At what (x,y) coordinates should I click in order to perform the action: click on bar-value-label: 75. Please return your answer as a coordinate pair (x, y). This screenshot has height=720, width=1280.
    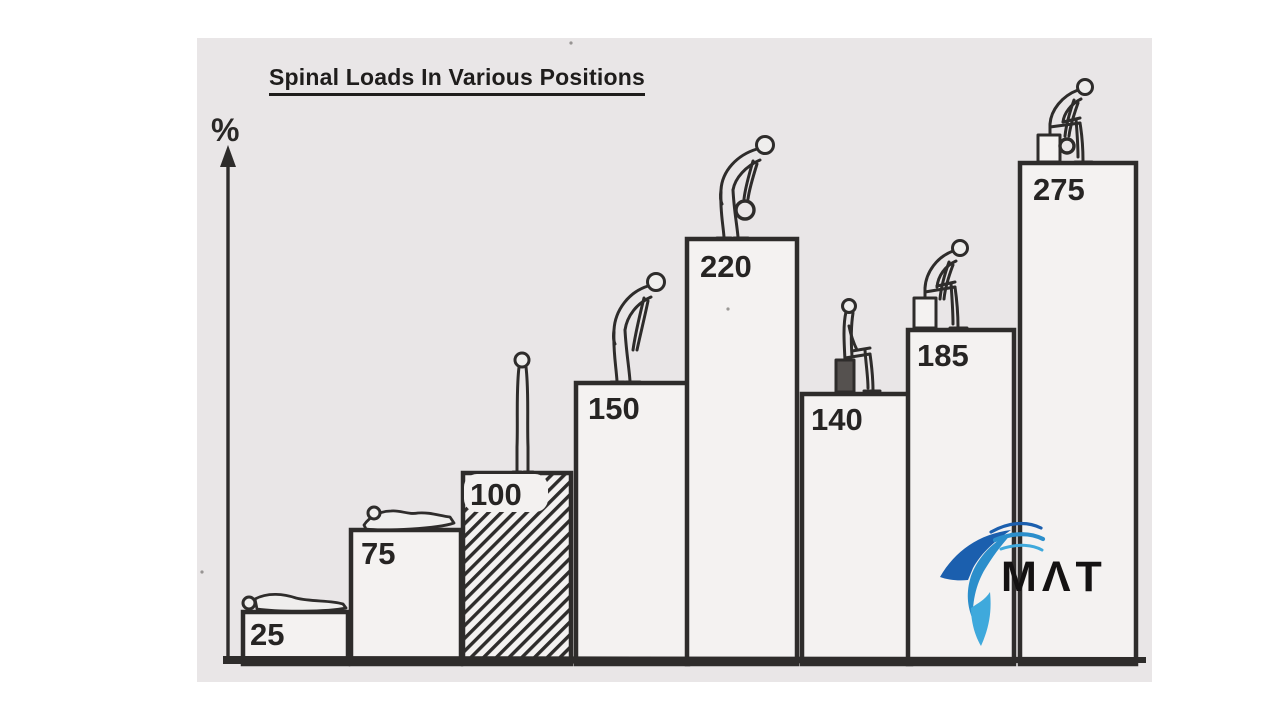
    Looking at the image, I should click on (378, 553).